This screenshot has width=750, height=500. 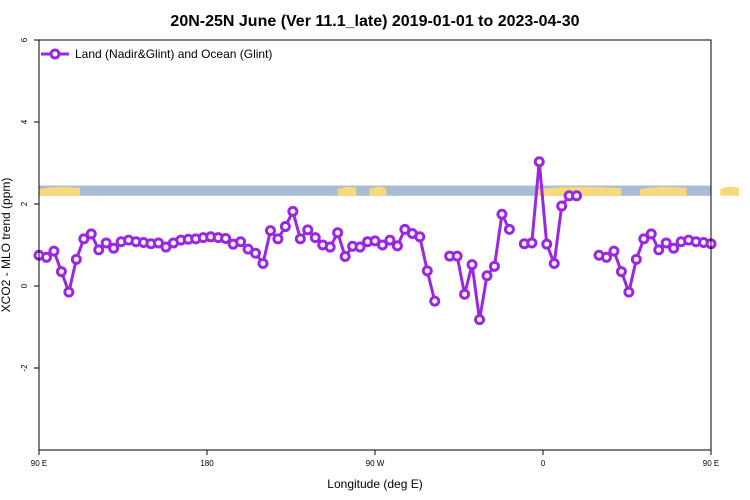 I want to click on y-tick-label: 2, so click(x=24, y=203).